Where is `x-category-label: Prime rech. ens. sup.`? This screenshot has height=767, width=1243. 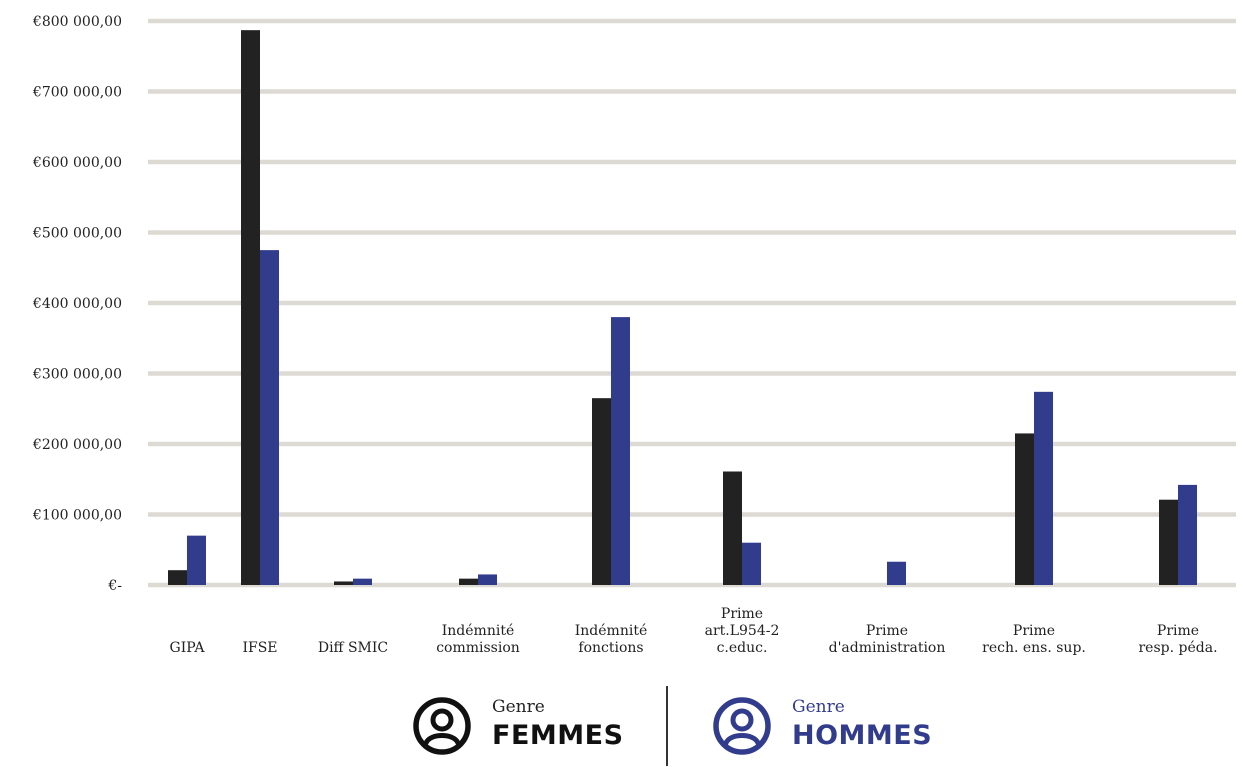
x-category-label: Prime rech. ens. sup. is located at coordinates (1034, 639).